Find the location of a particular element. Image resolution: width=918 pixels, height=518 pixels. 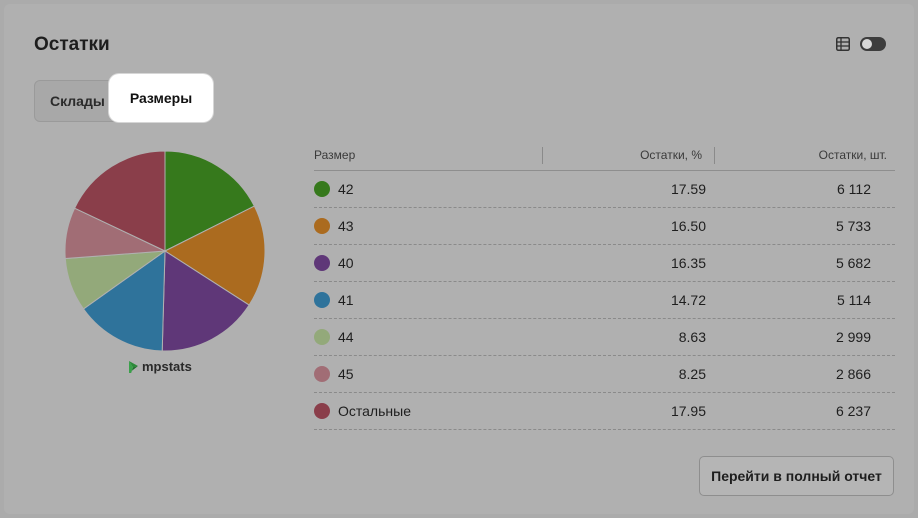

cell-quantity: 2 866 is located at coordinates (853, 374).